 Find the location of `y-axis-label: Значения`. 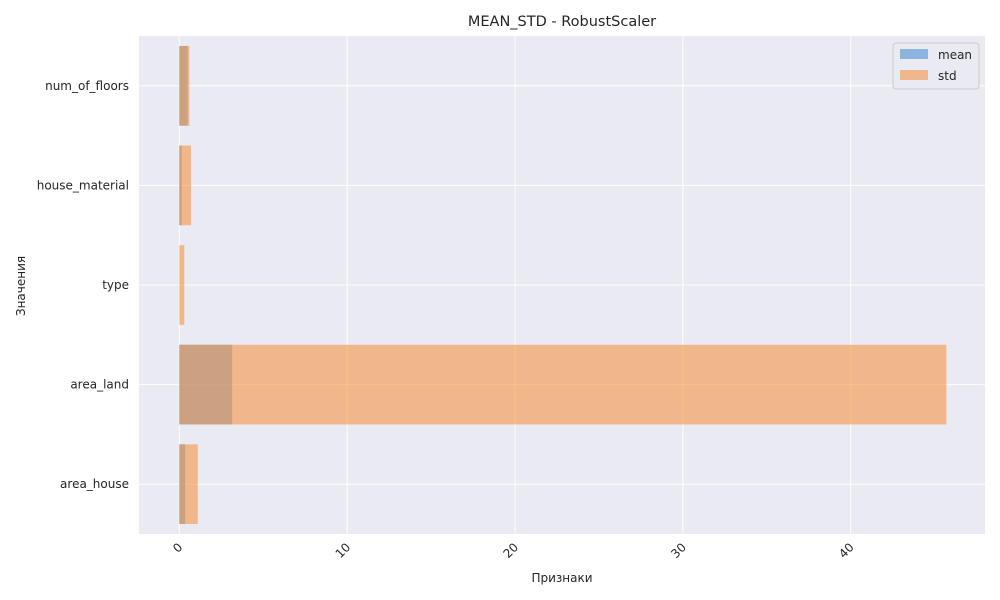

y-axis-label: Значения is located at coordinates (21, 286).